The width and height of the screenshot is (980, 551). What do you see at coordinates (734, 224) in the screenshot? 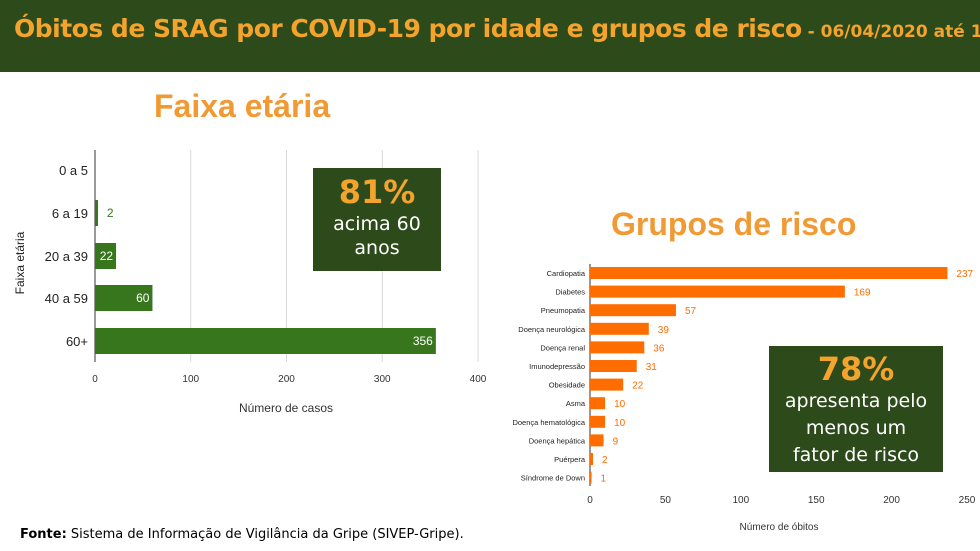
I see `risk-chart-title: Grupos de risco` at bounding box center [734, 224].